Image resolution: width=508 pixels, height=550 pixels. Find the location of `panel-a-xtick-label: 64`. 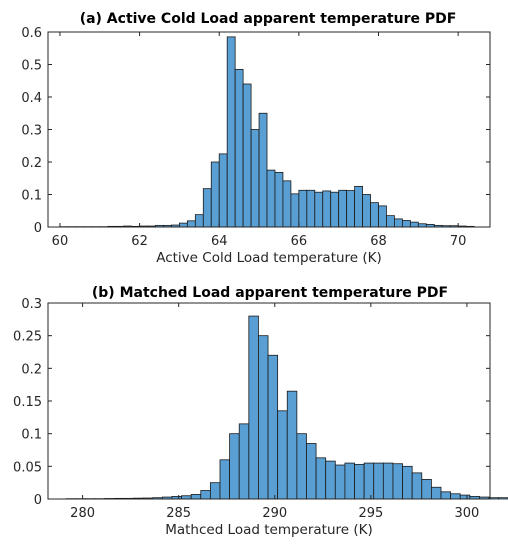

panel-a-xtick-label: 64 is located at coordinates (219, 241).